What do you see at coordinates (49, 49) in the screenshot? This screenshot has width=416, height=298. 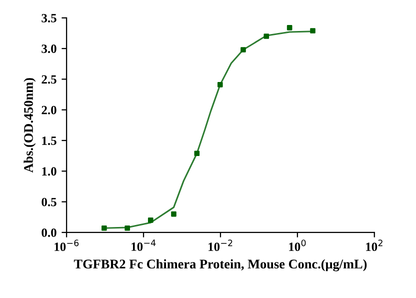 I see `y-tick-label: 3.0` at bounding box center [49, 49].